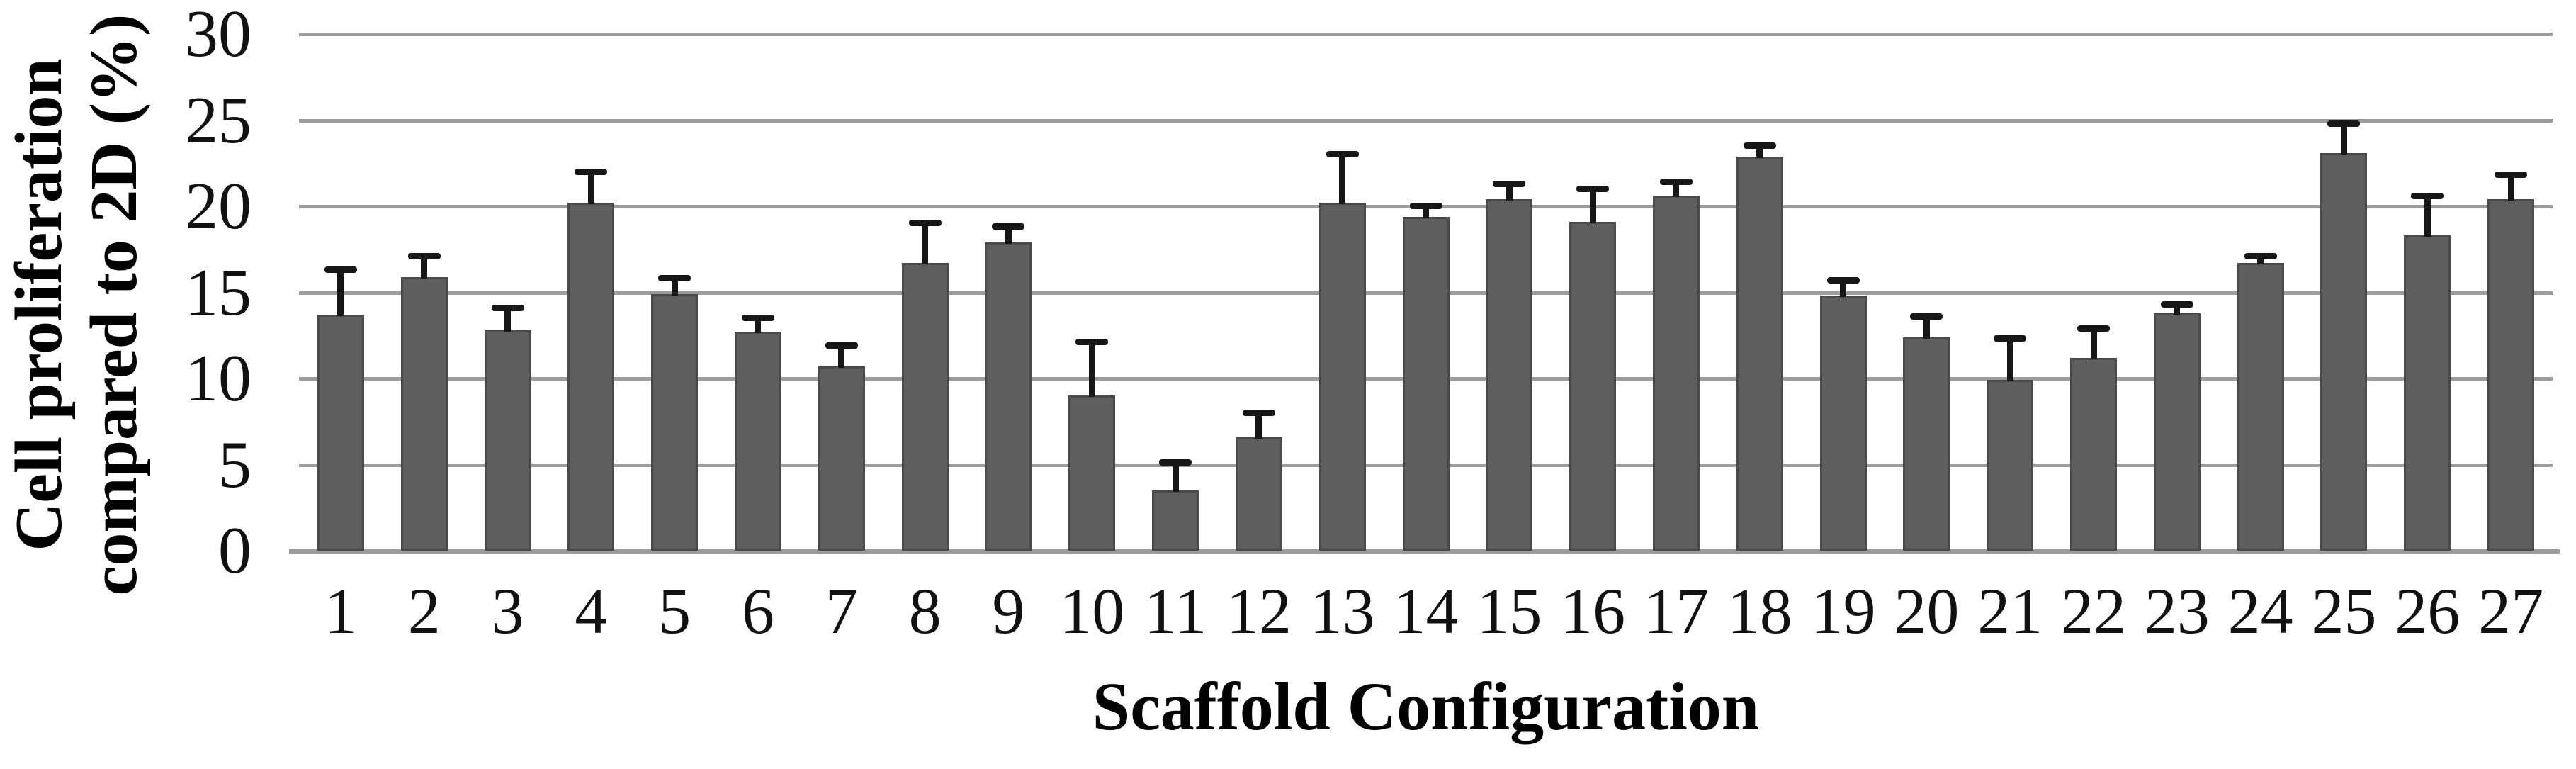 Image resolution: width=2576 pixels, height=769 pixels. I want to click on y-axis-title-line1: Cell proliferation, so click(39, 304).